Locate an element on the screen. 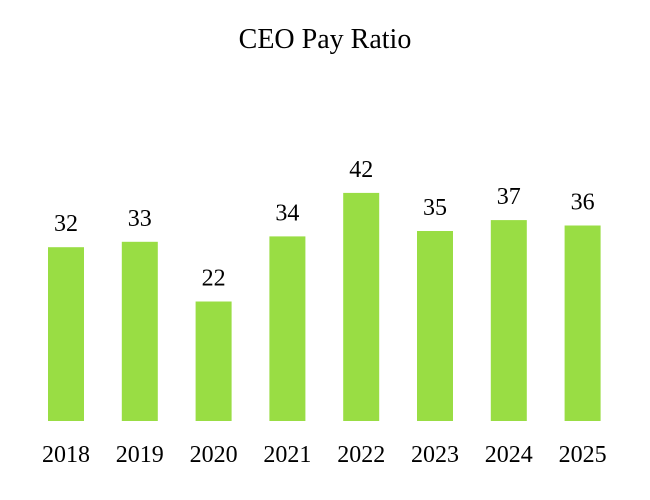 This screenshot has width=650, height=500. bar-2022 is located at coordinates (361, 306).